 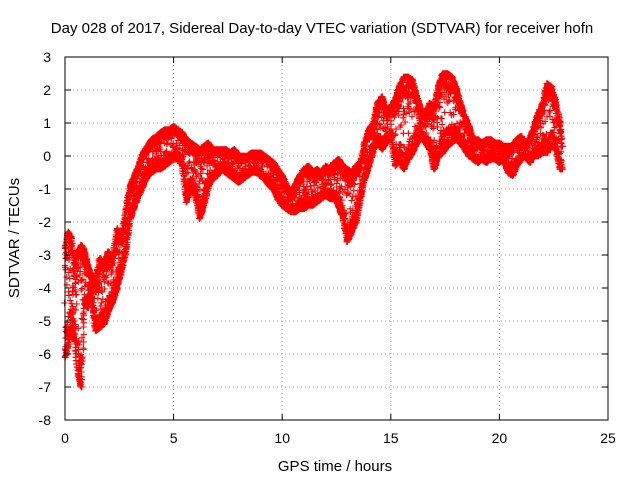 I want to click on y-axis-tick-labels: -8 -7 -6 -5 -4 -3 -2 -1 0 1 2 3, so click(x=45, y=238).